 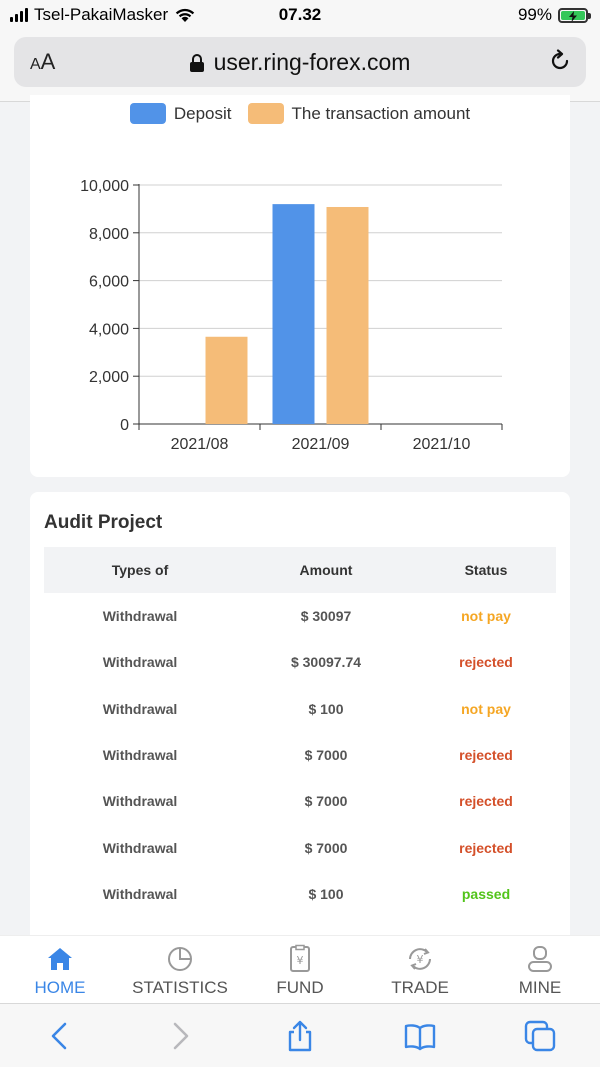 I want to click on address-bar: AA user.ring-forex.com, so click(x=300, y=62).